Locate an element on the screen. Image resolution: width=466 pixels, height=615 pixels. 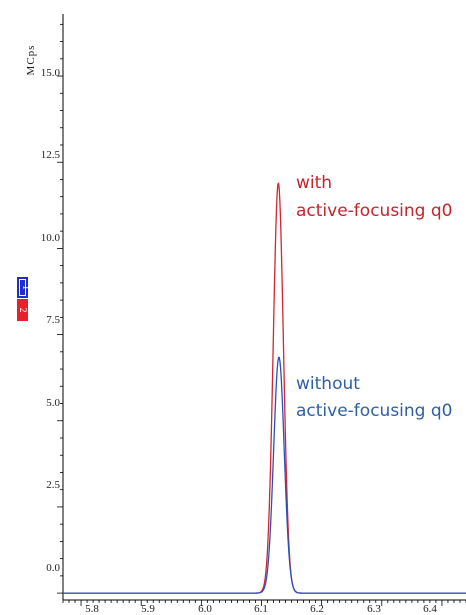
x-tick-label: 5.8 is located at coordinates (92, 609).